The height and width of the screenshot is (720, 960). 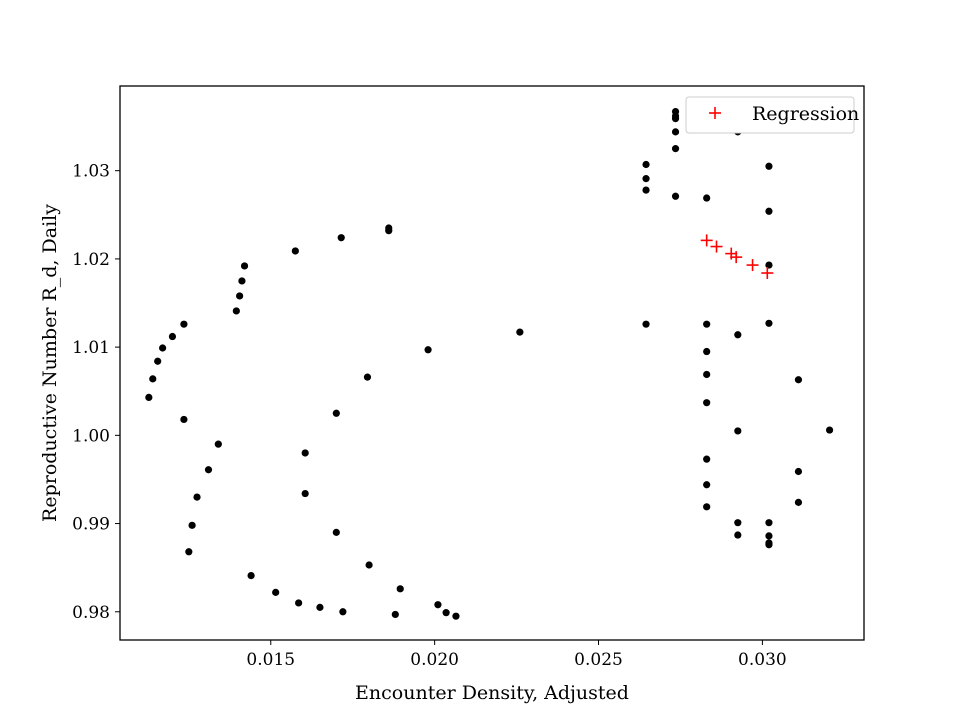 I want to click on x-axis-label: Encounter Density, Adjusted, so click(x=492, y=693).